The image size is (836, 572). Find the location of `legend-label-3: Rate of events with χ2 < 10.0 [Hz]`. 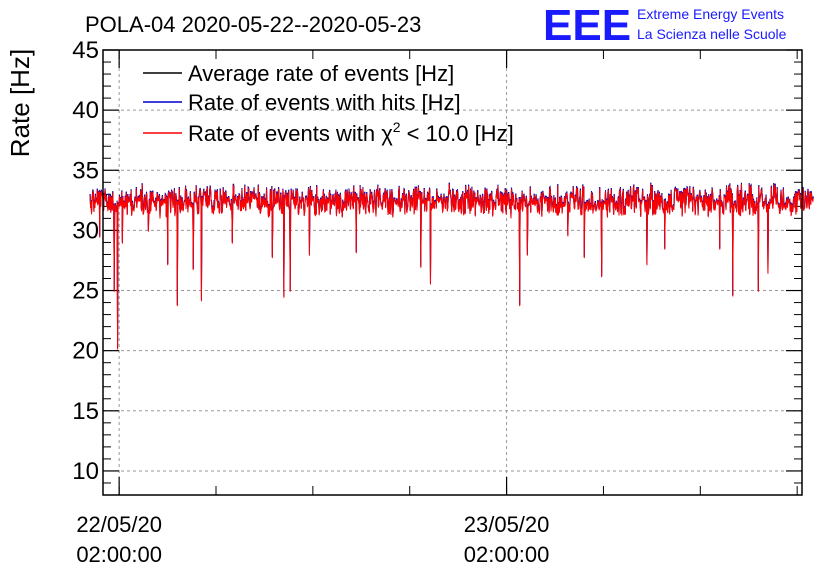

legend-label-3: Rate of events with χ2 < 10.0 [Hz] is located at coordinates (351, 132).